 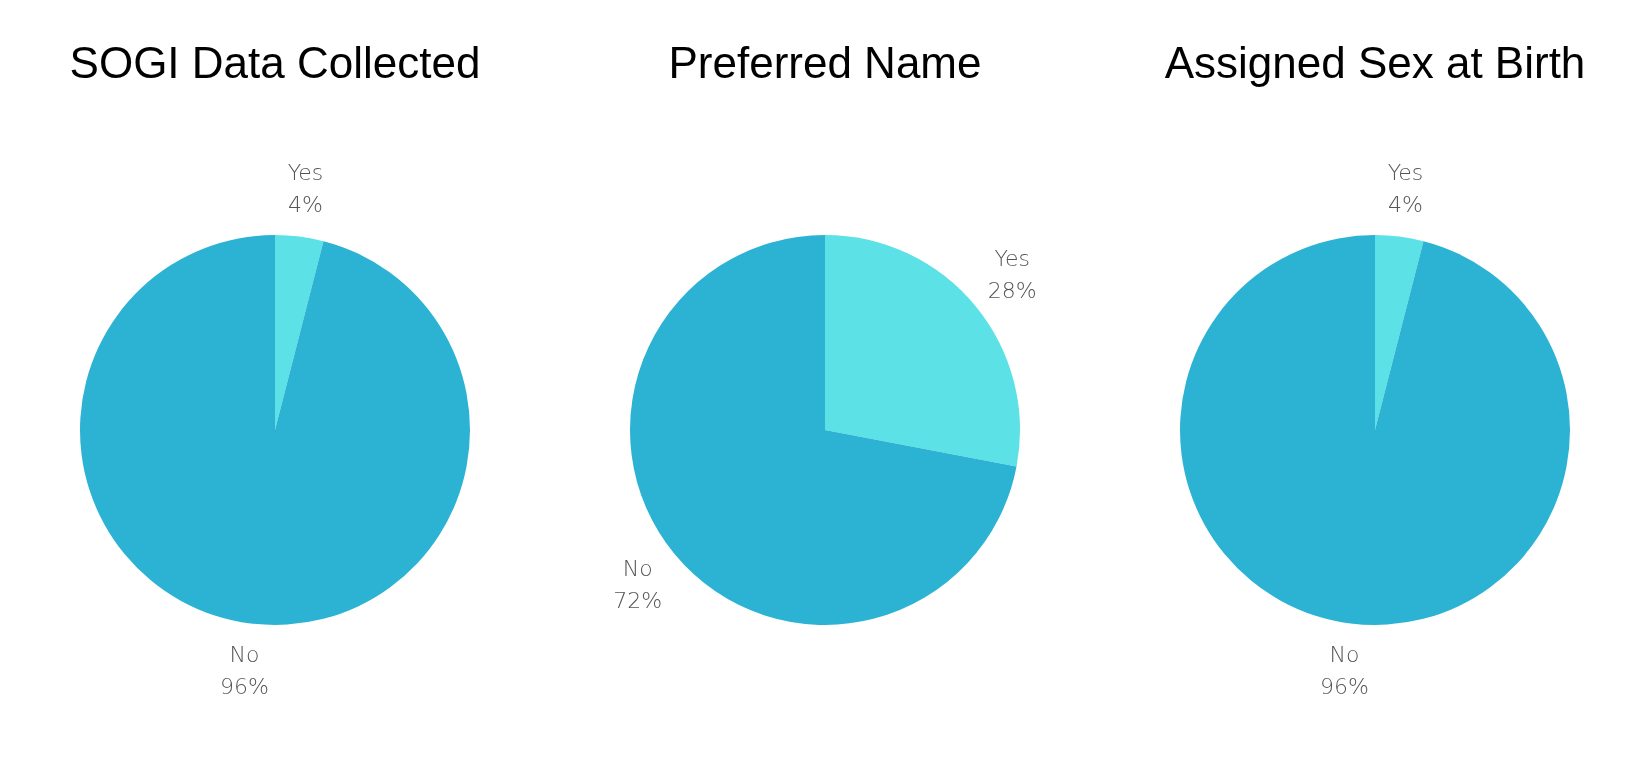 I want to click on chart-title: Preferred Name, so click(x=825, y=63).